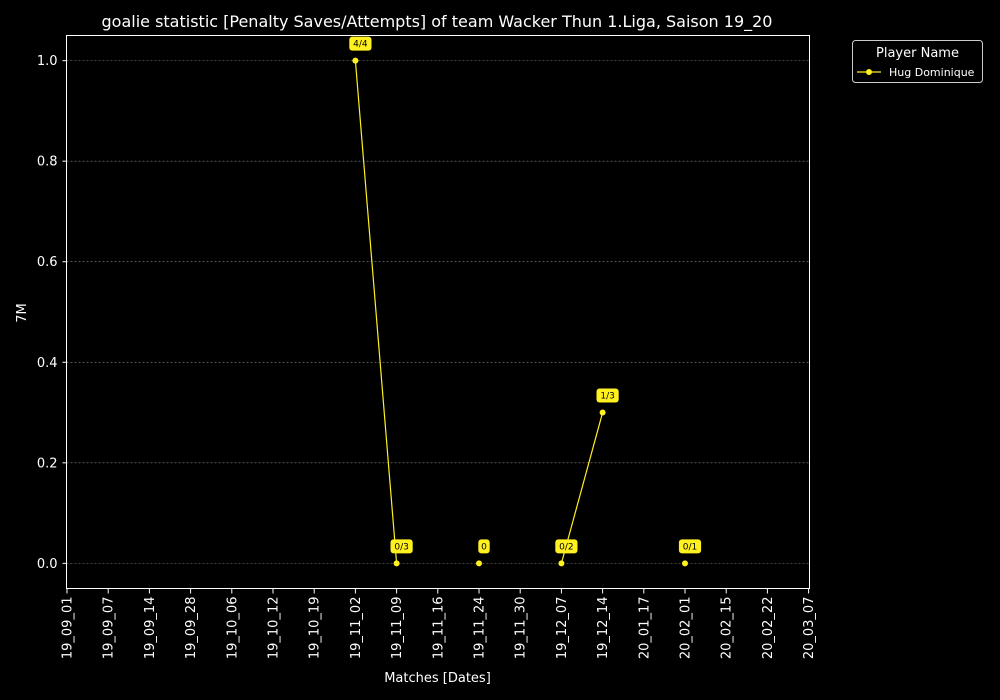  I want to click on x-tick-label: 19_12_07, so click(562, 628).